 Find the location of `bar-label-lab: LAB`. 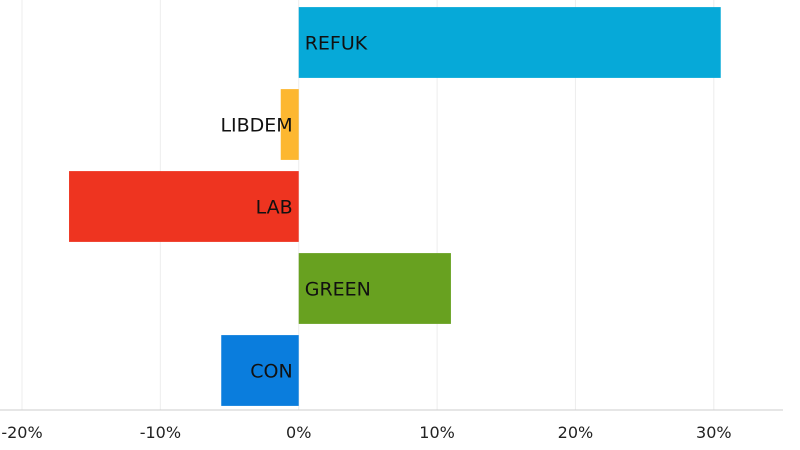

bar-label-lab: LAB is located at coordinates (274, 208).